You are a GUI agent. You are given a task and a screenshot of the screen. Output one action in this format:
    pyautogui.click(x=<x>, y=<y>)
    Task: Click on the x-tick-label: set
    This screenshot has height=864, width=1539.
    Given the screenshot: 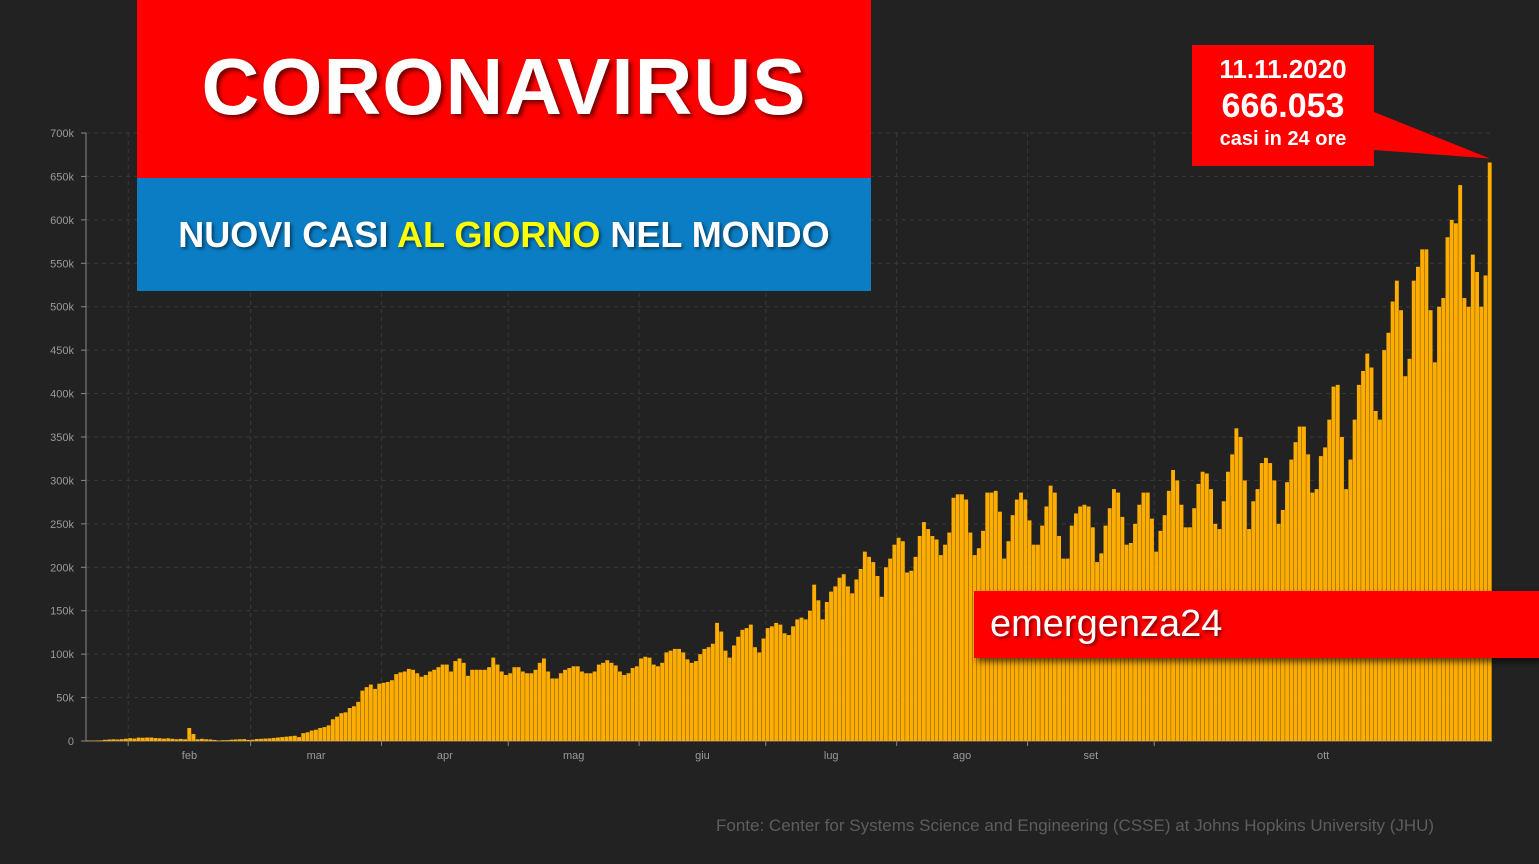 What is the action you would take?
    pyautogui.click(x=1091, y=756)
    